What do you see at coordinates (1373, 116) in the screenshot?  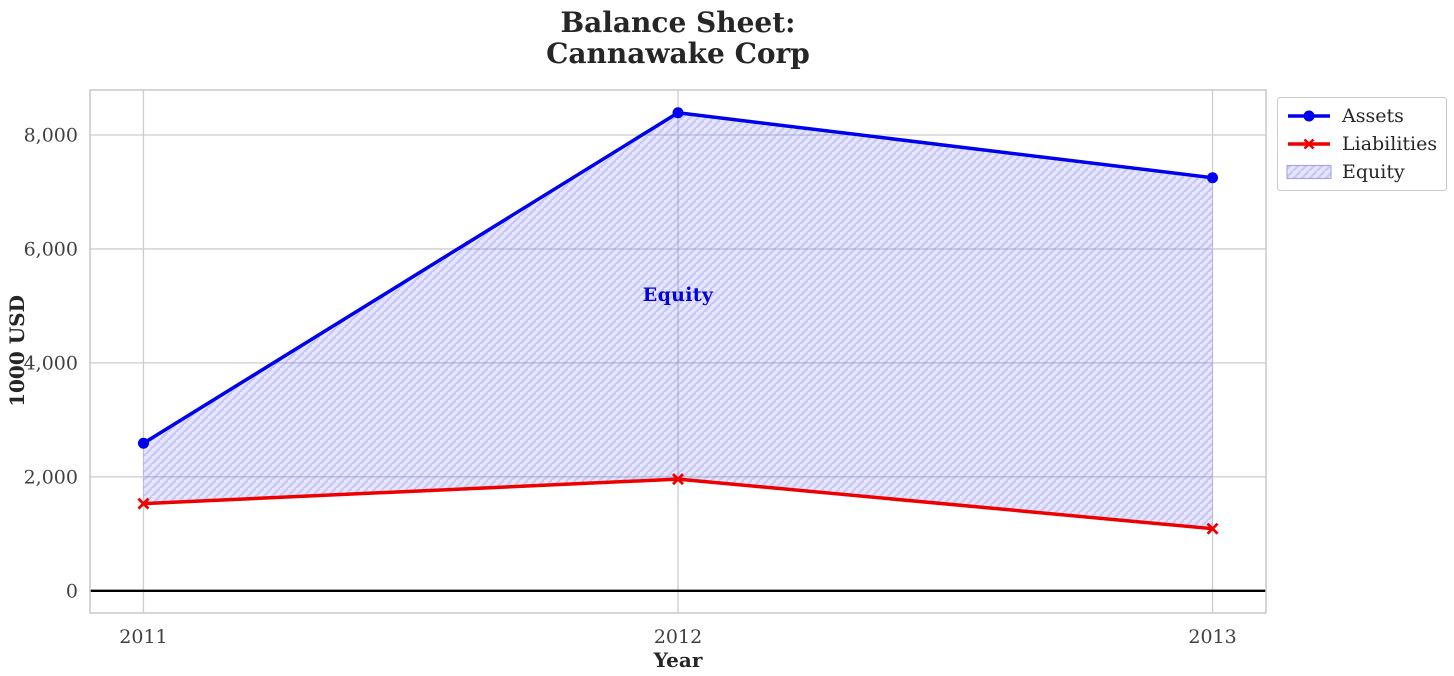 I see `legend-label-assets: Assets` at bounding box center [1373, 116].